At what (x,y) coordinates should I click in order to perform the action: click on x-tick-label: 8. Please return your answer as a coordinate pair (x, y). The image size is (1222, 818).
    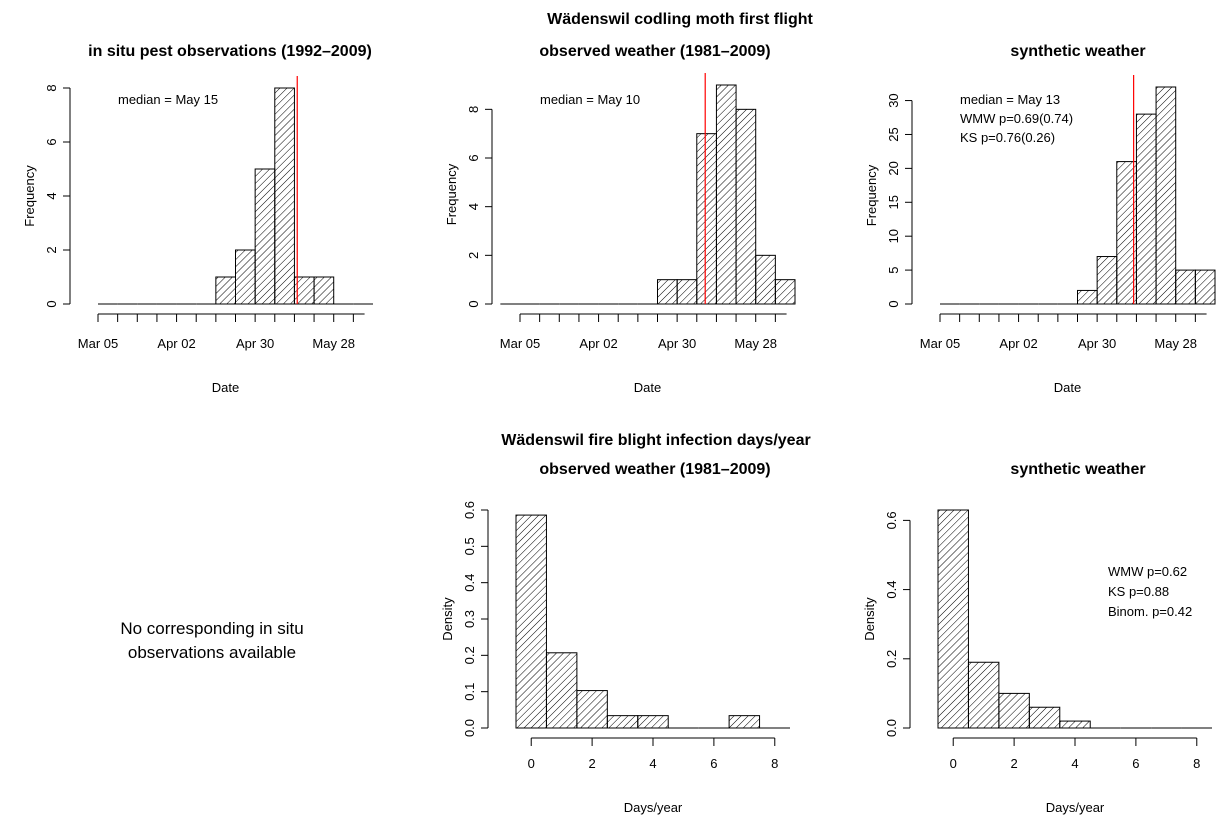
    Looking at the image, I should click on (1196, 763).